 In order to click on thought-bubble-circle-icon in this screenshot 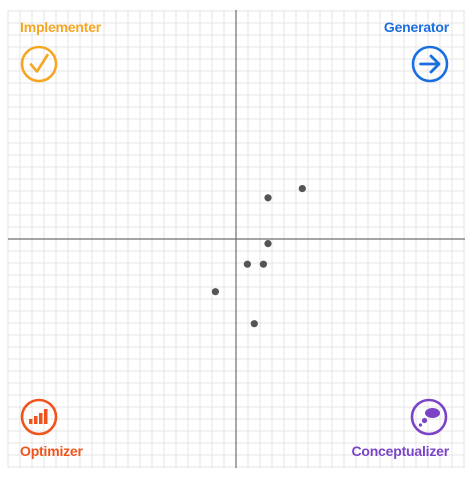, I will do `click(429, 417)`.